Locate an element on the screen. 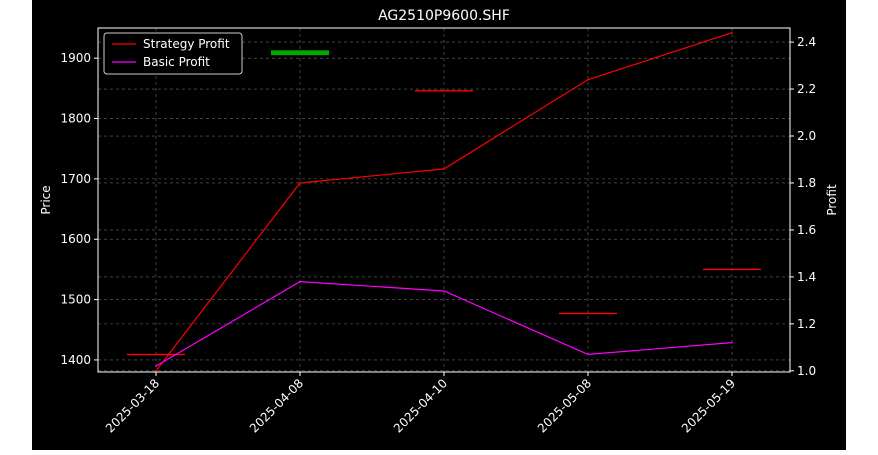 Image resolution: width=878 pixels, height=455 pixels. right-tick-label: 2.0 is located at coordinates (806, 136).